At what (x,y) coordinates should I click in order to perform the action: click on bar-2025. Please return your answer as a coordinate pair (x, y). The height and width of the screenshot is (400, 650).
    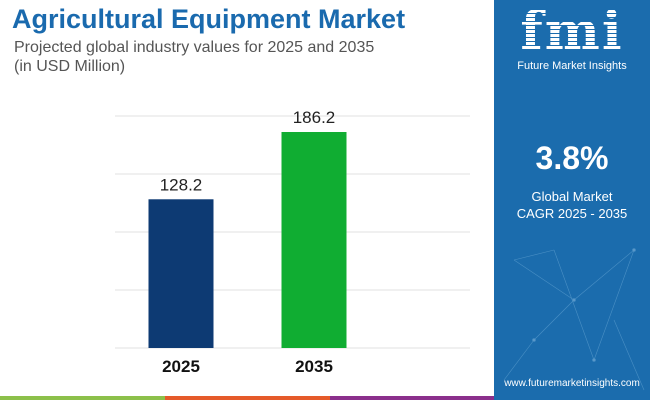
    Looking at the image, I should click on (181, 273).